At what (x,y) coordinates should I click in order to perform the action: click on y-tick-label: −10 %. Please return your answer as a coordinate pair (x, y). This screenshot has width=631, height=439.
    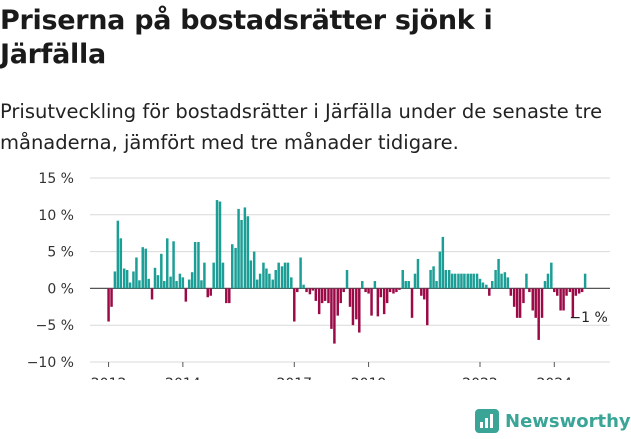
    Looking at the image, I should click on (50, 363).